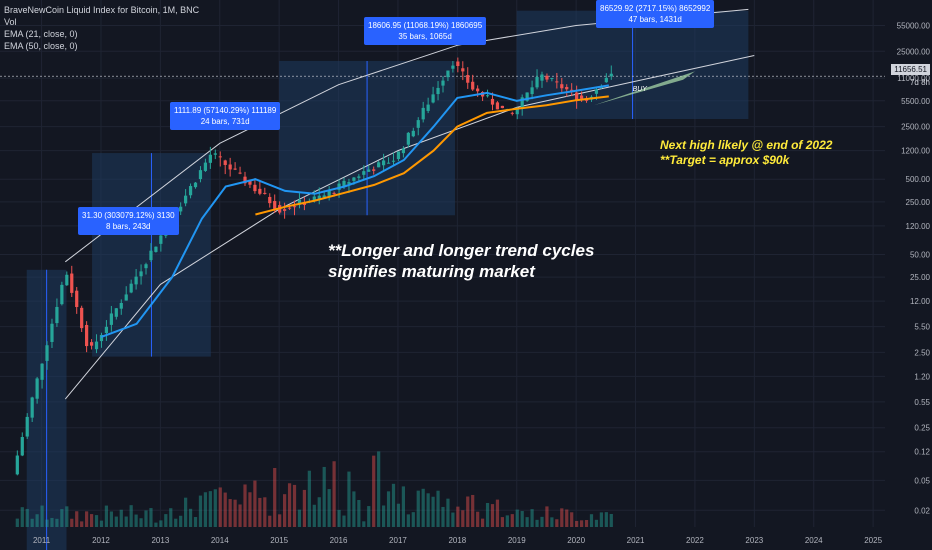 Image resolution: width=932 pixels, height=550 pixels. What do you see at coordinates (41, 34) in the screenshot?
I see `ema21-indicator-label: EMA (21, close, 0)` at bounding box center [41, 34].